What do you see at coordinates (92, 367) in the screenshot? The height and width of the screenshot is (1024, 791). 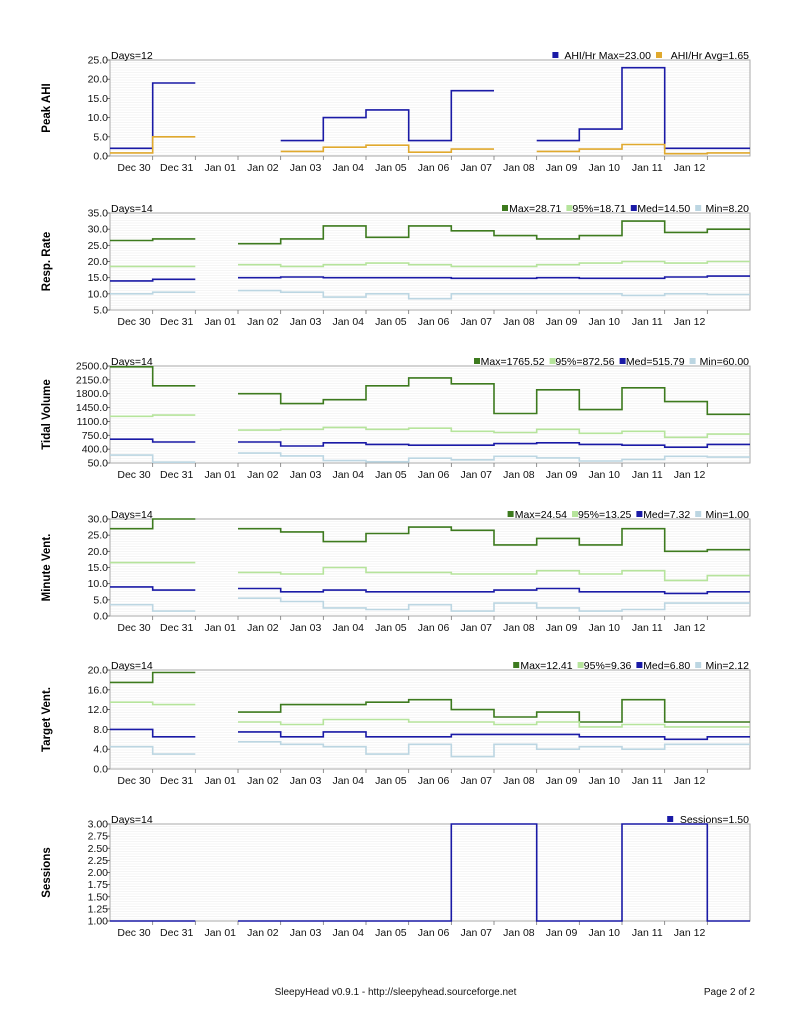 I see `y-tick-label: 2500.0` at bounding box center [92, 367].